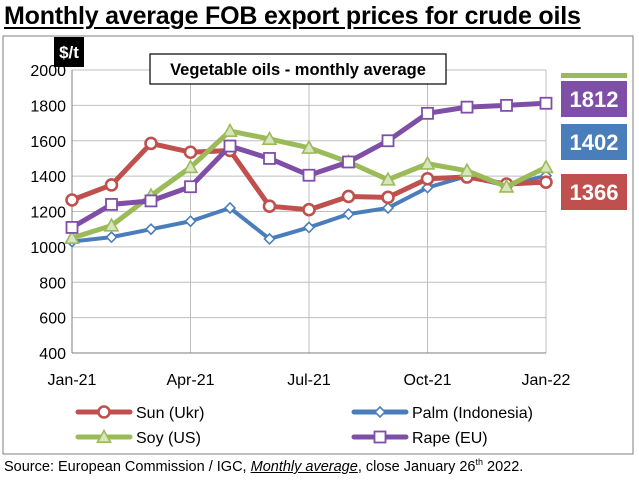 This screenshot has width=639, height=482. Describe the element at coordinates (48, 248) in the screenshot. I see `y-tick-label: 1000` at that location.